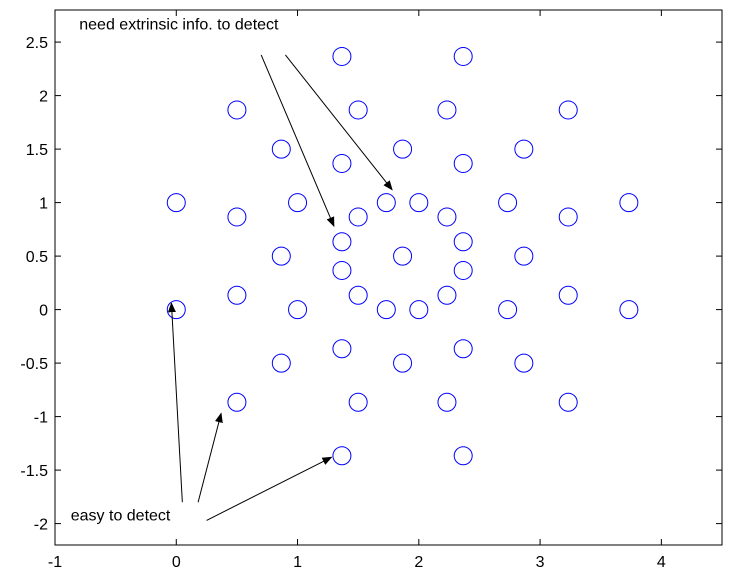 The width and height of the screenshot is (734, 580). What do you see at coordinates (41, 418) in the screenshot?
I see `y-tick-label: -1` at bounding box center [41, 418].